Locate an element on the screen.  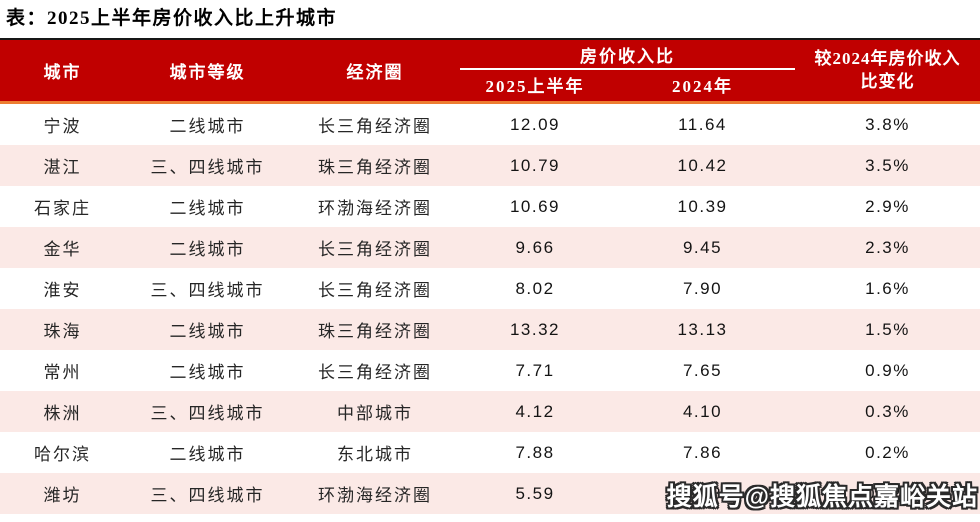
cell-circle: 东北城市 is located at coordinates (375, 454).